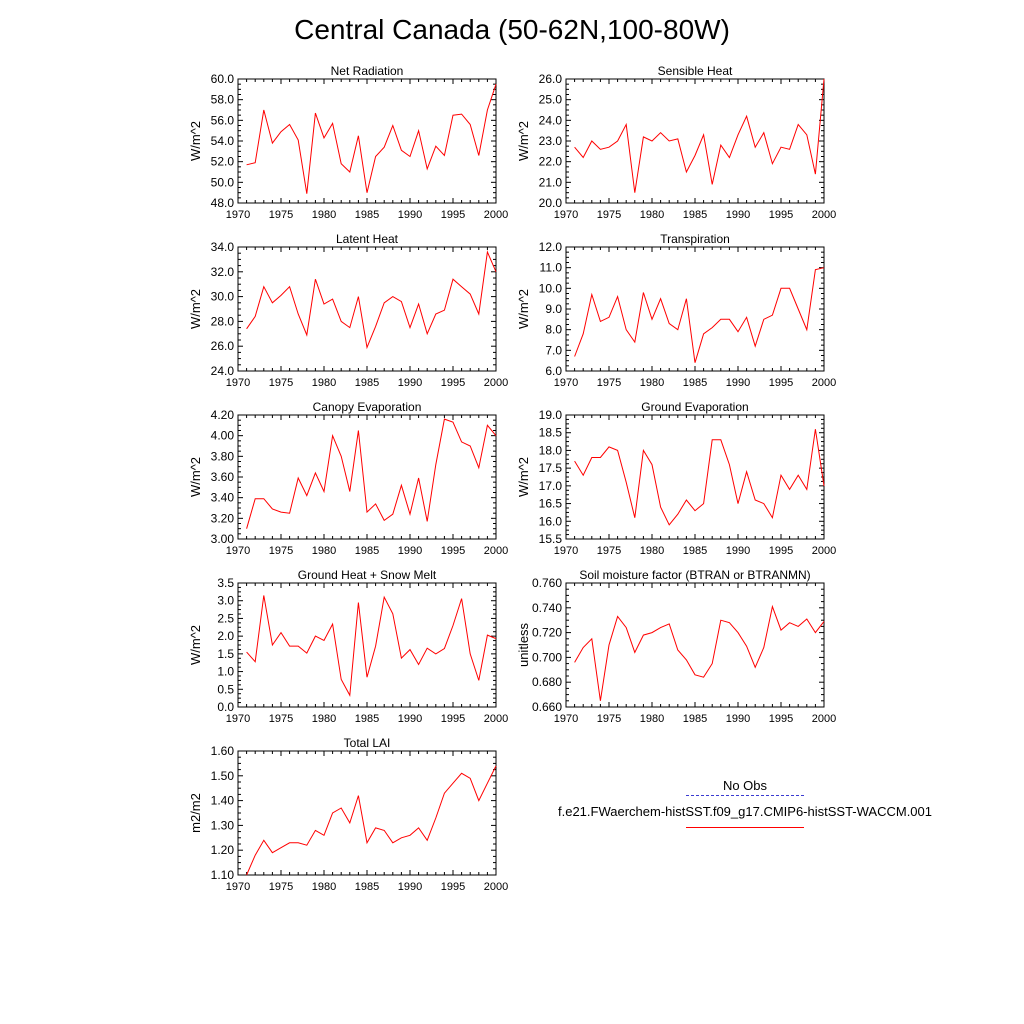 Image resolution: width=1024 pixels, height=1024 pixels. I want to click on y-axis-label: m2/m2, so click(195, 813).